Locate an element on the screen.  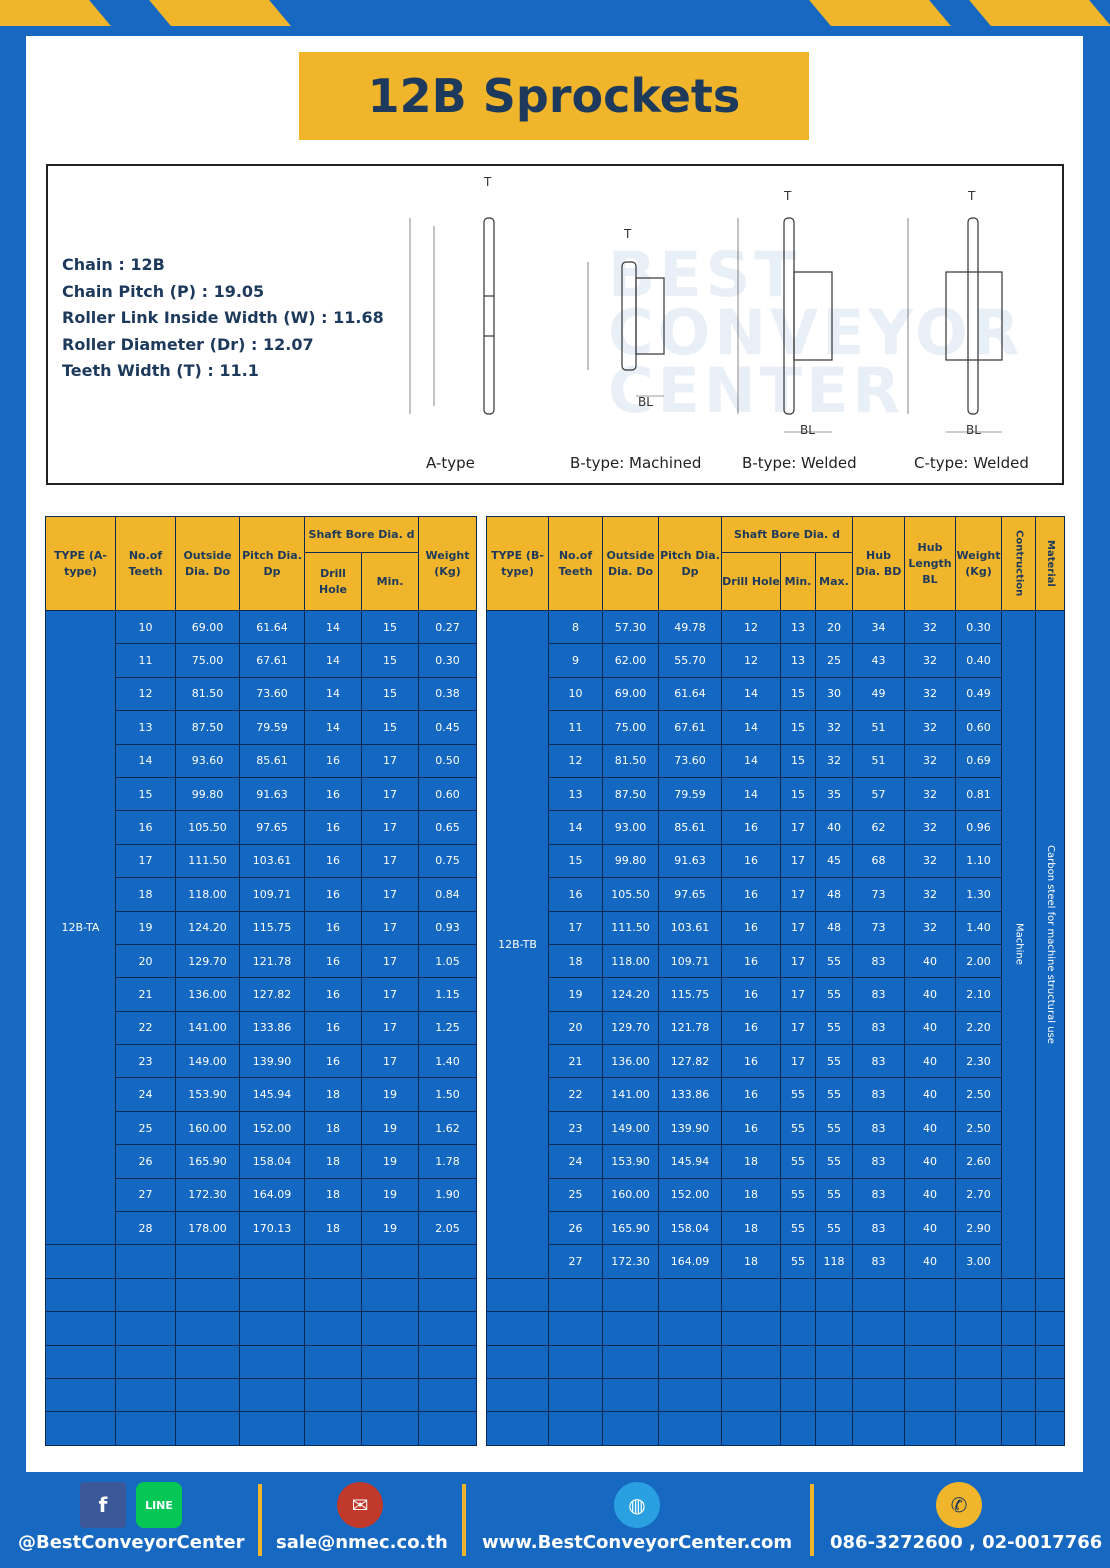
header-min: Min. is located at coordinates (390, 581).